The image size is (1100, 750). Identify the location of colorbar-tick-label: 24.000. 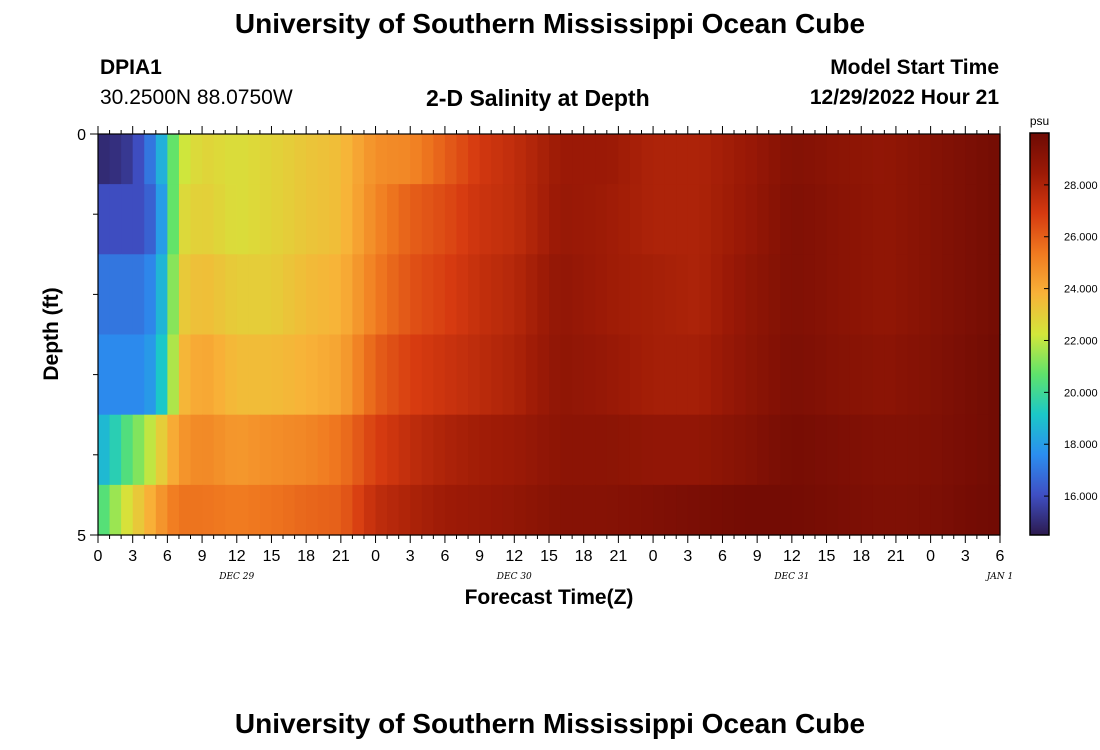
(1081, 290).